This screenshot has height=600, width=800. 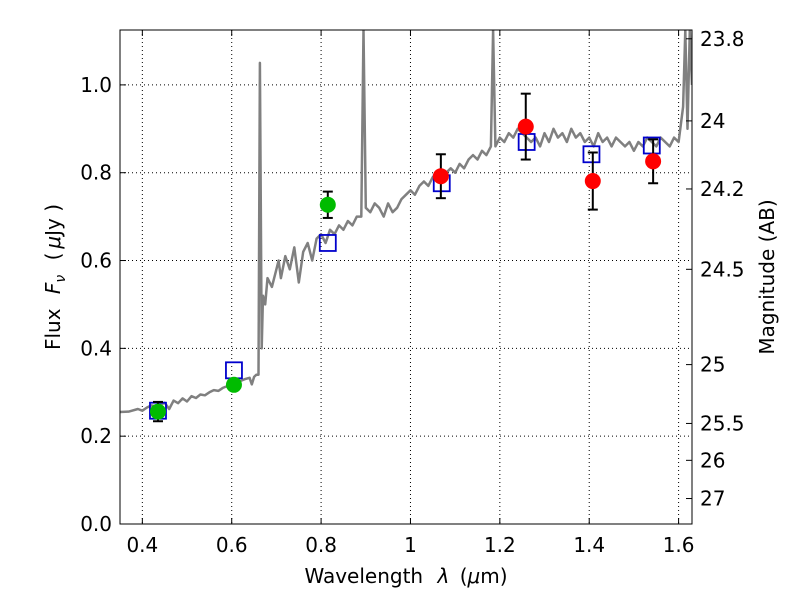 What do you see at coordinates (410, 545) in the screenshot?
I see `x-tick-label: 1` at bounding box center [410, 545].